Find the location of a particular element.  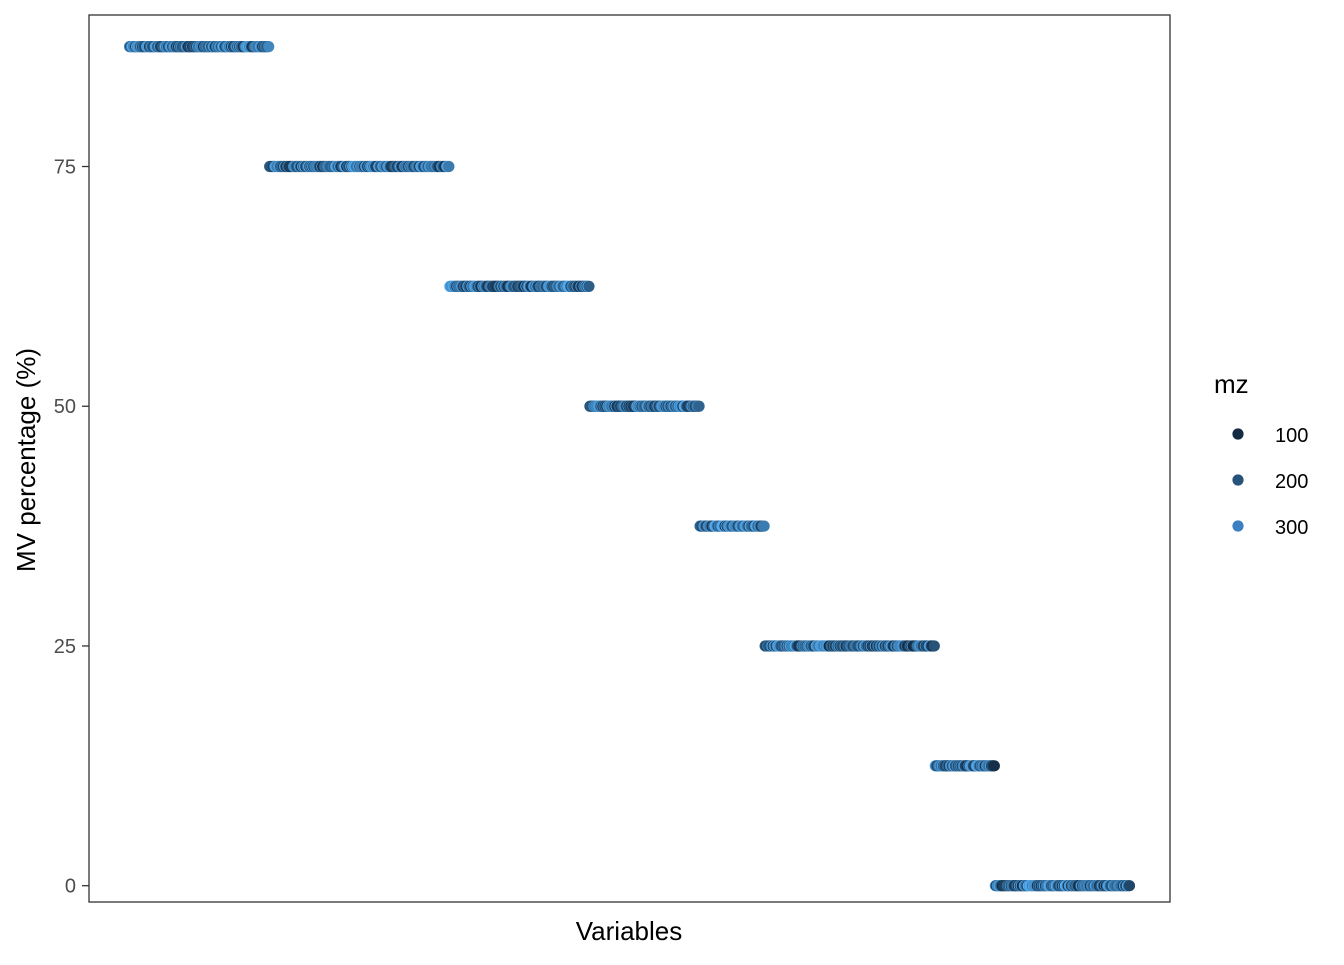

y-tick-label: 75 is located at coordinates (65, 168).